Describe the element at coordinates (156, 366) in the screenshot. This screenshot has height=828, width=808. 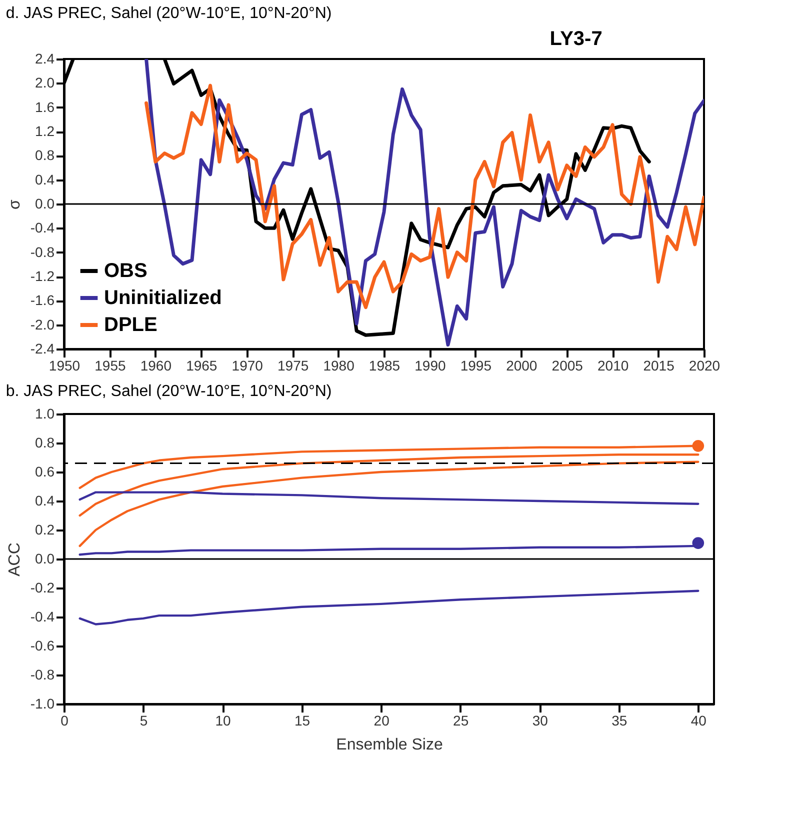
I see `x-tick-label: 1960` at that location.